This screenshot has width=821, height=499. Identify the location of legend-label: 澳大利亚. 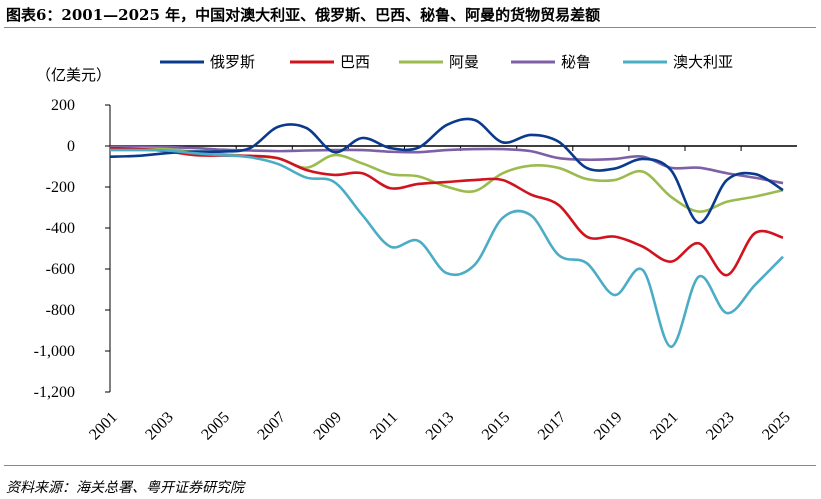
(703, 62).